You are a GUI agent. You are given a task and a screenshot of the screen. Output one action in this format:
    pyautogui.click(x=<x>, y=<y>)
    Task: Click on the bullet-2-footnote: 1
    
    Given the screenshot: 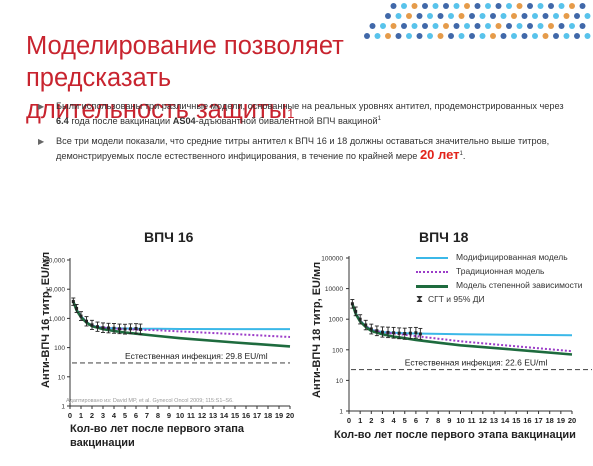 What is the action you would take?
    pyautogui.click(x=461, y=154)
    